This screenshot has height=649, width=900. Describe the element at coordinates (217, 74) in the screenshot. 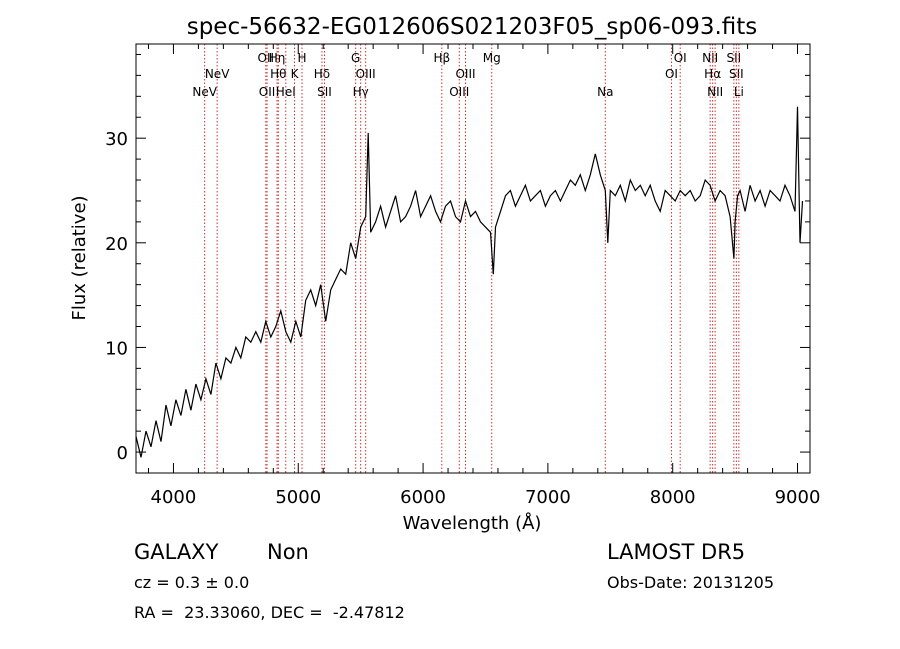

I see `marker-label-1: NeV` at that location.